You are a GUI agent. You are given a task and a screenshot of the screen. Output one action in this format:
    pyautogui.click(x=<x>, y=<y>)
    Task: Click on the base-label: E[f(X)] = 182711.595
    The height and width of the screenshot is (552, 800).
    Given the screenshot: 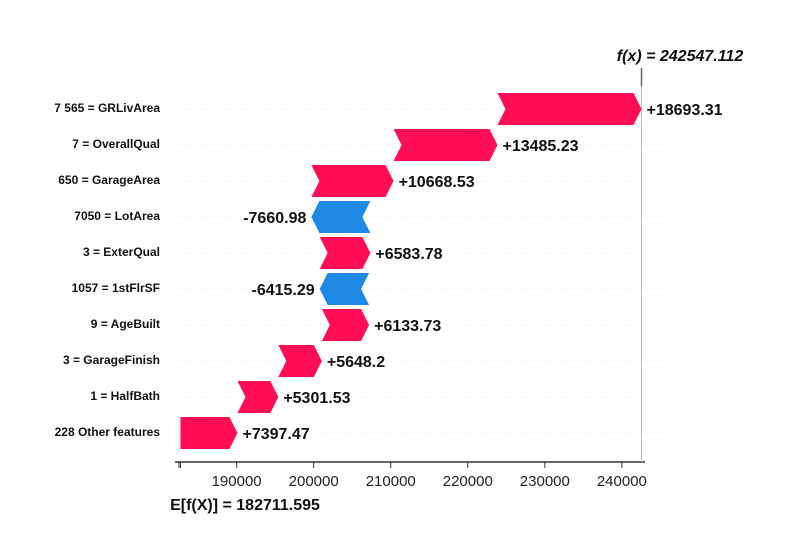 What is the action you would take?
    pyautogui.click(x=245, y=505)
    